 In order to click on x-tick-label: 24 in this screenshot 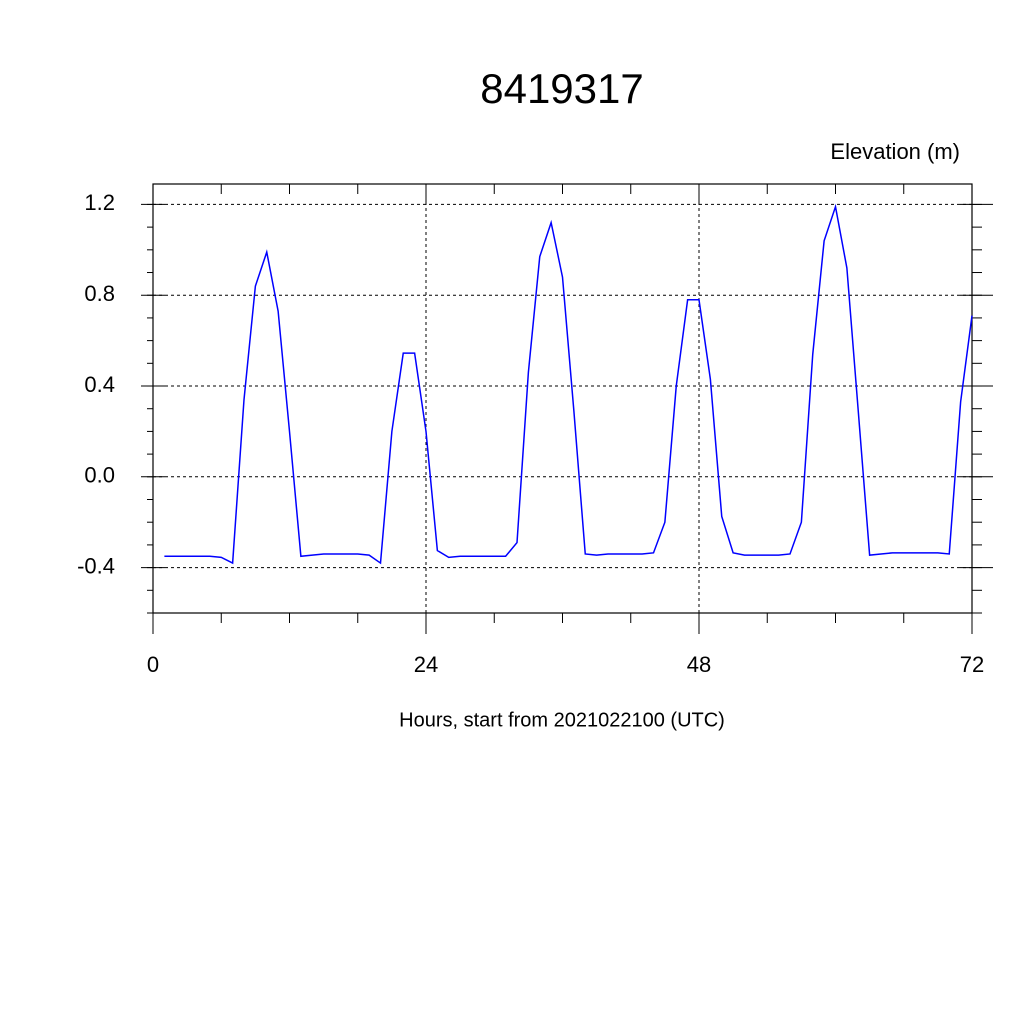, I will do `click(426, 664)`.